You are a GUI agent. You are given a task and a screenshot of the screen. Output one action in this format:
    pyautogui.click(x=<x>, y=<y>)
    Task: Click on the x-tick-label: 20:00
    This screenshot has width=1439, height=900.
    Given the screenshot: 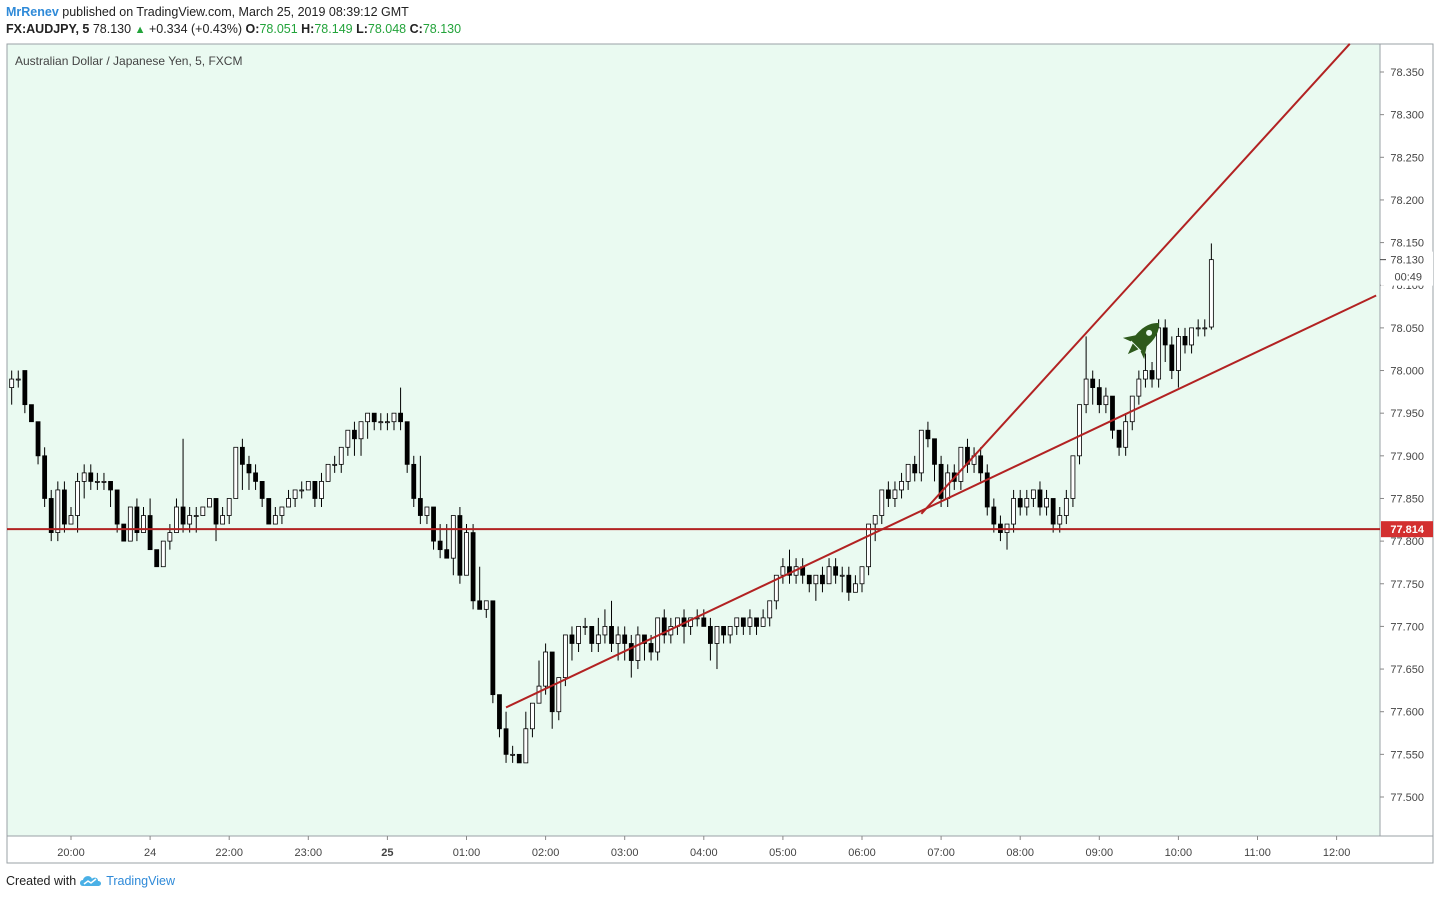 What is the action you would take?
    pyautogui.click(x=71, y=853)
    